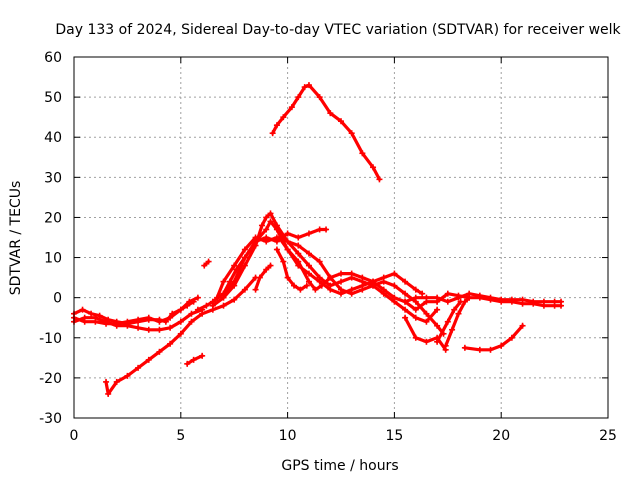 Image resolution: width=640 pixels, height=480 pixels. What do you see at coordinates (53, 138) in the screenshot?
I see `y-tick-label: 40` at bounding box center [53, 138].